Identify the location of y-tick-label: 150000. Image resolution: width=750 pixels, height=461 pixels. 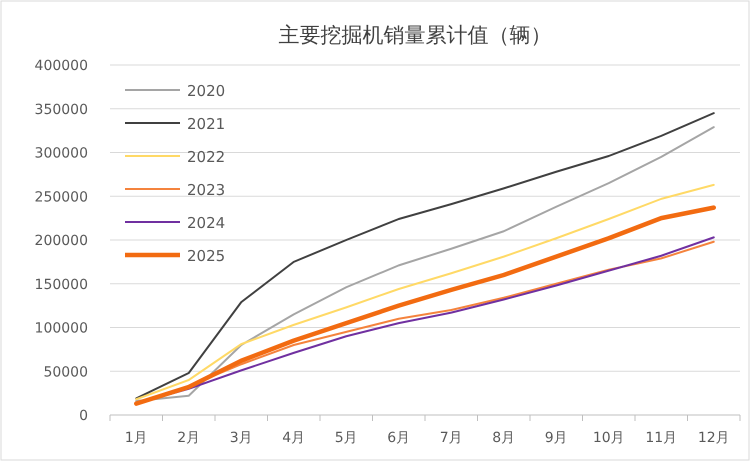
(61, 284).